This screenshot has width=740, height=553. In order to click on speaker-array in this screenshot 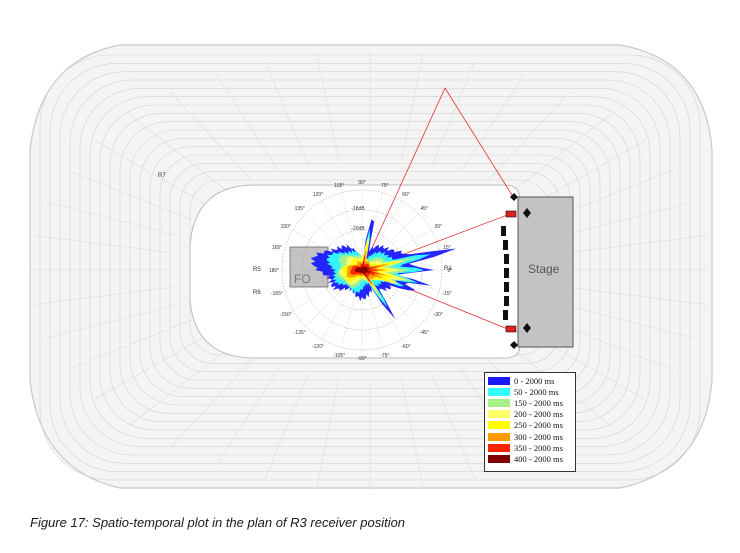, I will do `click(516, 271)`.